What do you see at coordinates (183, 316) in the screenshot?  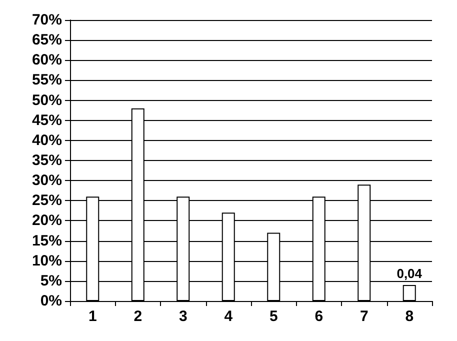 I see `x-tick-label: 3` at bounding box center [183, 316].